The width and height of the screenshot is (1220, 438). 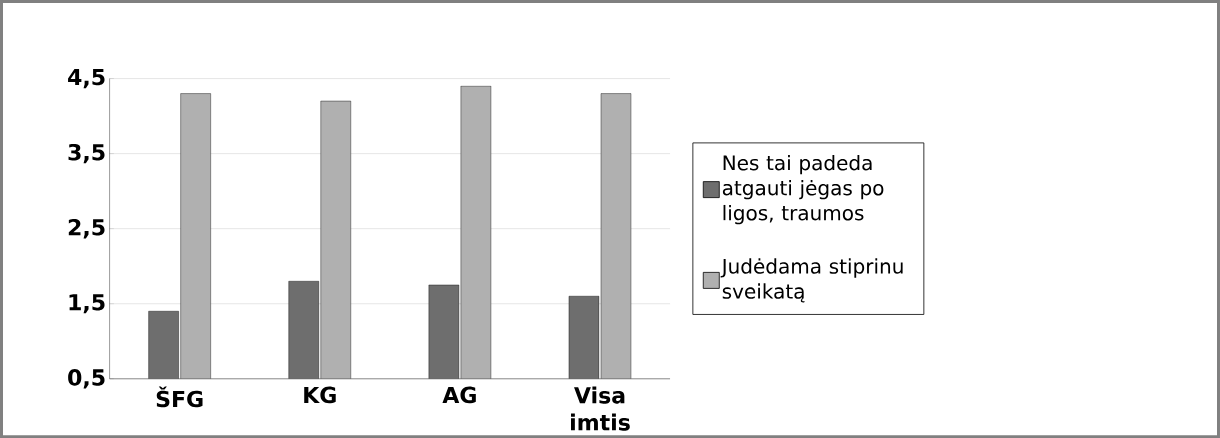 What do you see at coordinates (811, 280) in the screenshot?
I see `legend-label: Judėdama stiprinu sveikatą` at bounding box center [811, 280].